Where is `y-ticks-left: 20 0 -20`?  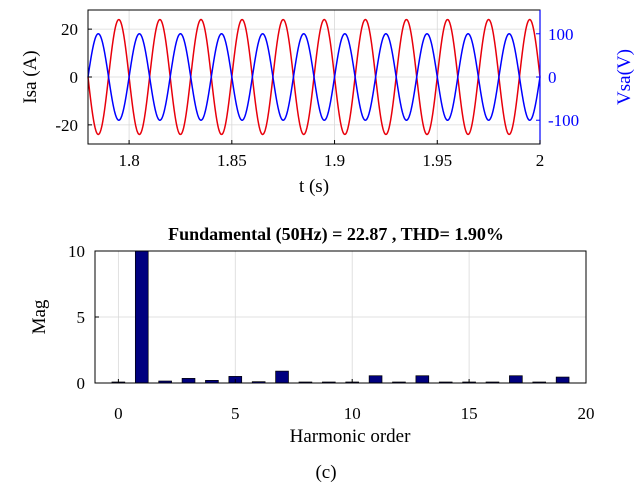 y-ticks-left: 20 0 -20 is located at coordinates (73, 77).